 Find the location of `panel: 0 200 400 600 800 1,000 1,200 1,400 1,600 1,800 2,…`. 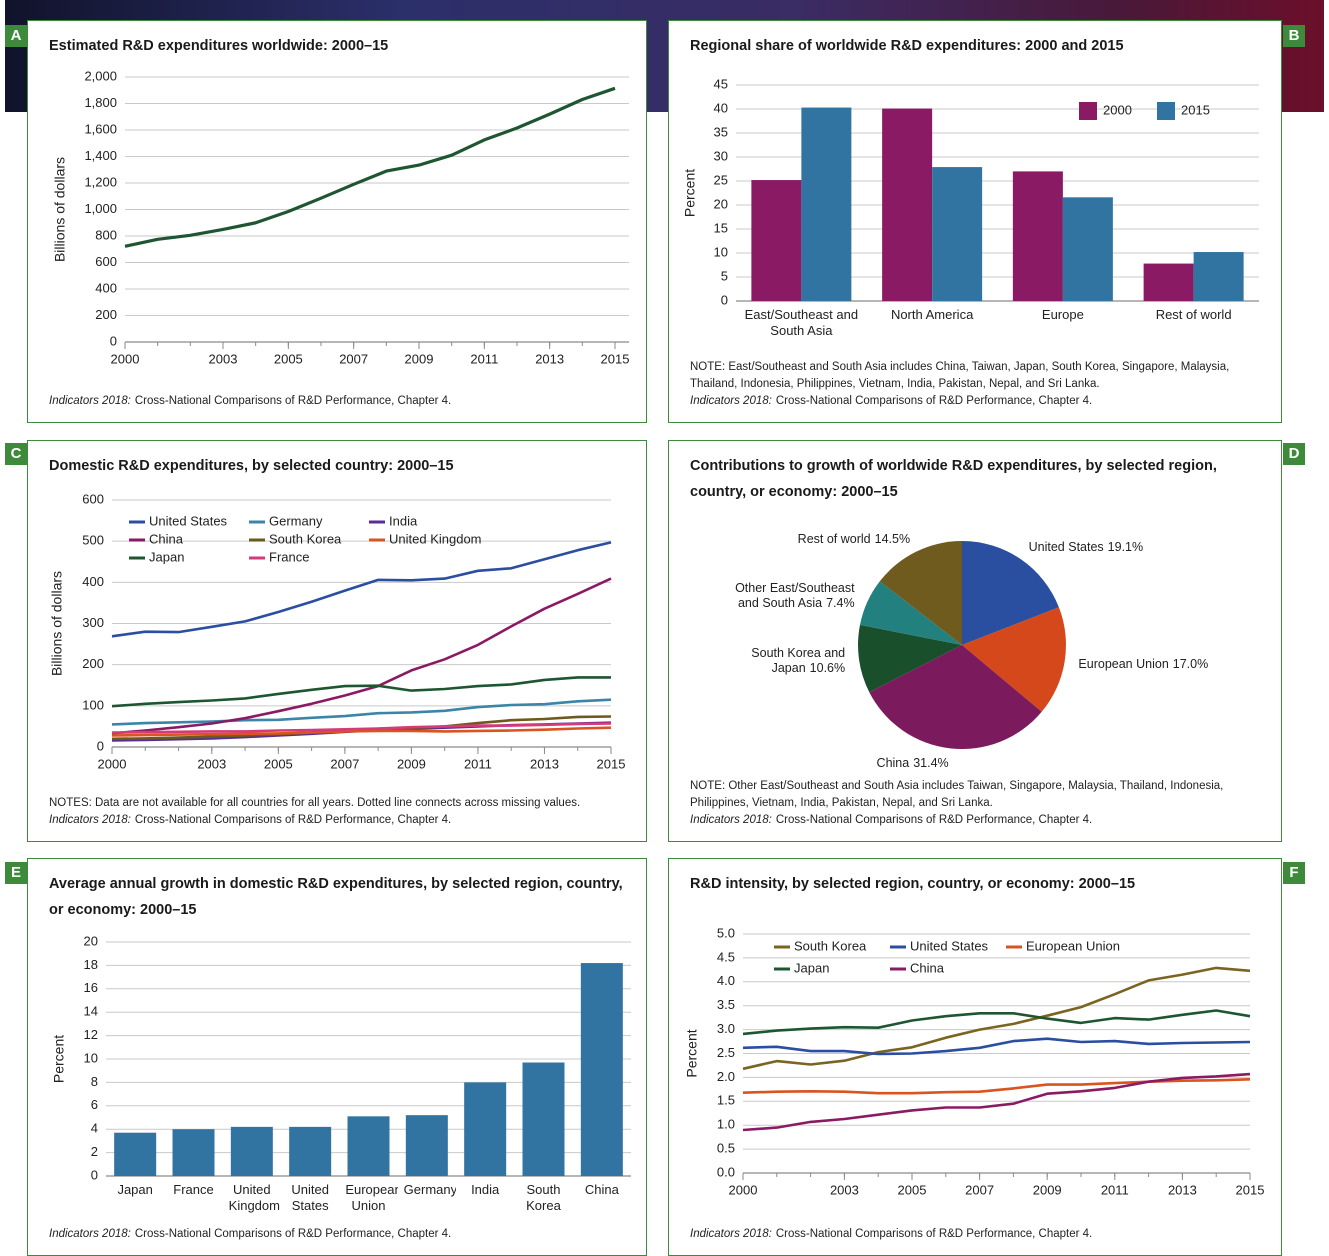

panel: 0 200 400 600 800 1,000 1,200 1,400 1,600 1,800 2,… is located at coordinates (337, 221).